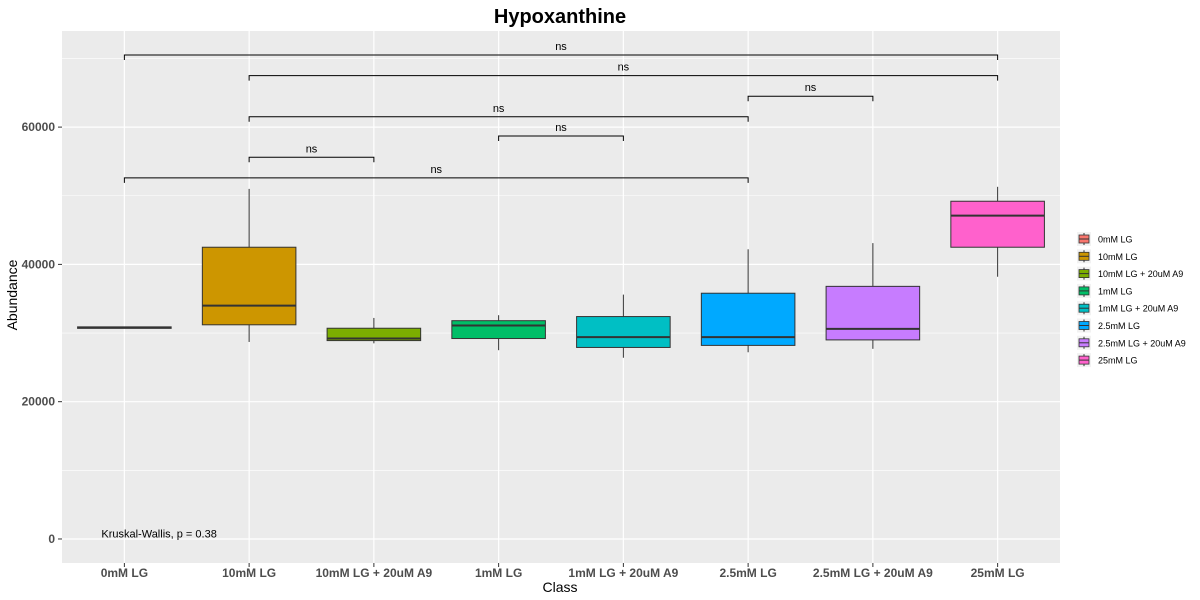 This screenshot has height=600, width=1200. I want to click on y-tick-label: 0, so click(51, 539).